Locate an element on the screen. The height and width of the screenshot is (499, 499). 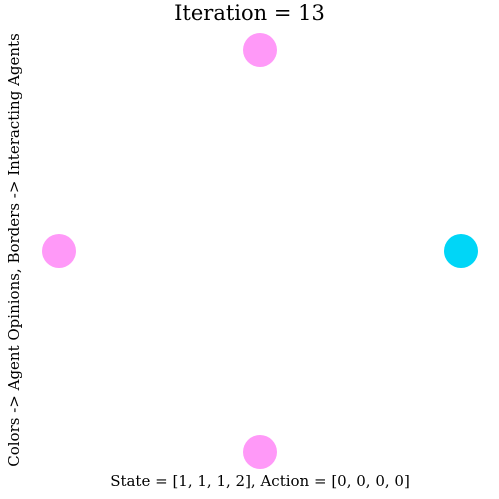
agent-bottom-node is located at coordinates (260, 452).